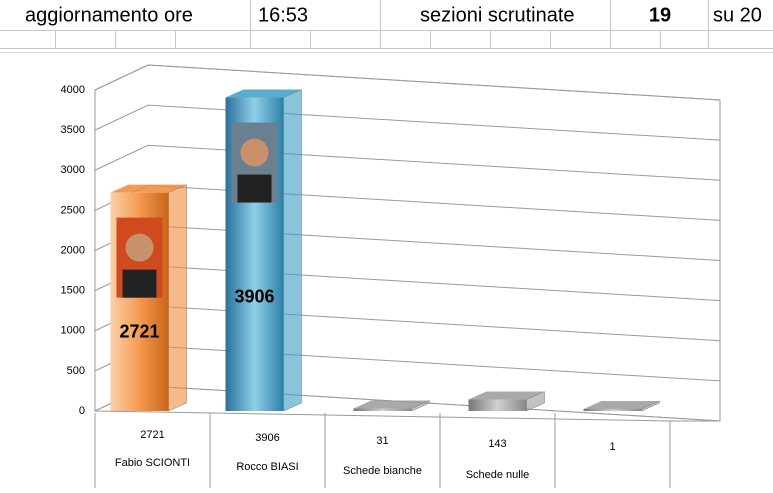 The width and height of the screenshot is (773, 493). I want to click on table-value: 31, so click(382, 441).